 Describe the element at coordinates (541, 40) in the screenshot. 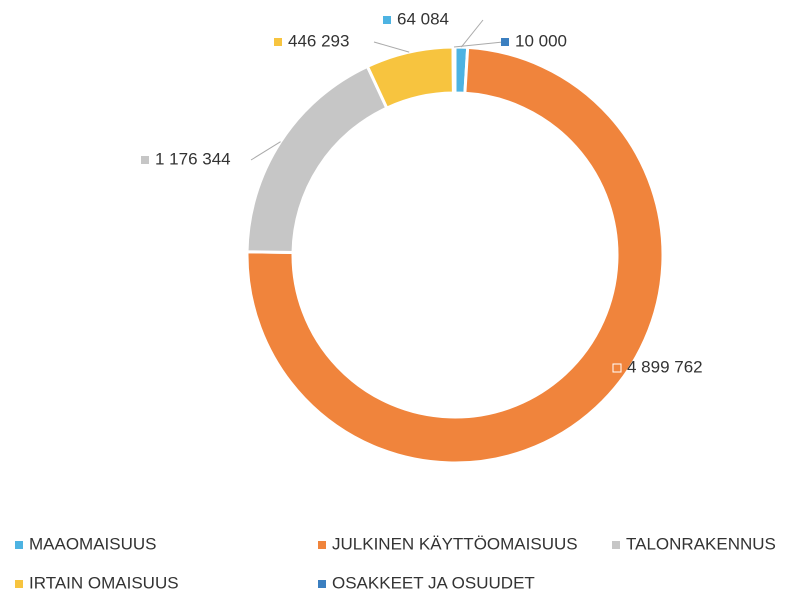

I see `data-label: 10 000` at that location.